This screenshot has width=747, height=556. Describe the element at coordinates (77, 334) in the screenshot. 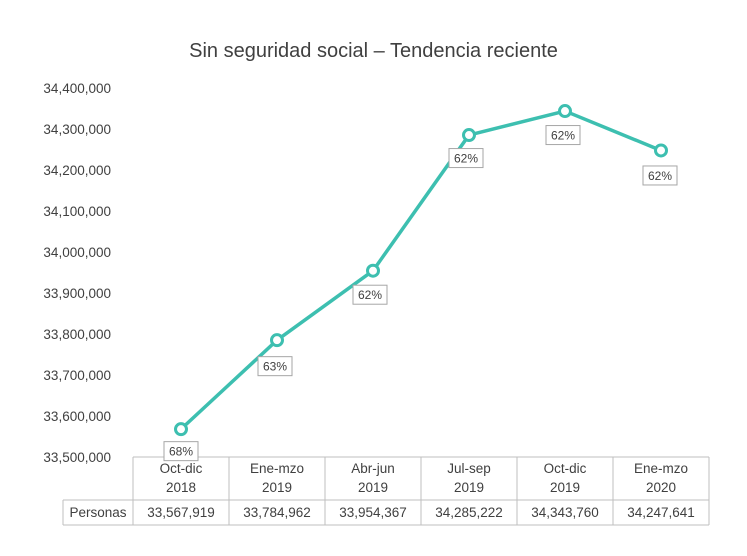

I see `y-tick-label: 33,800,000` at that location.